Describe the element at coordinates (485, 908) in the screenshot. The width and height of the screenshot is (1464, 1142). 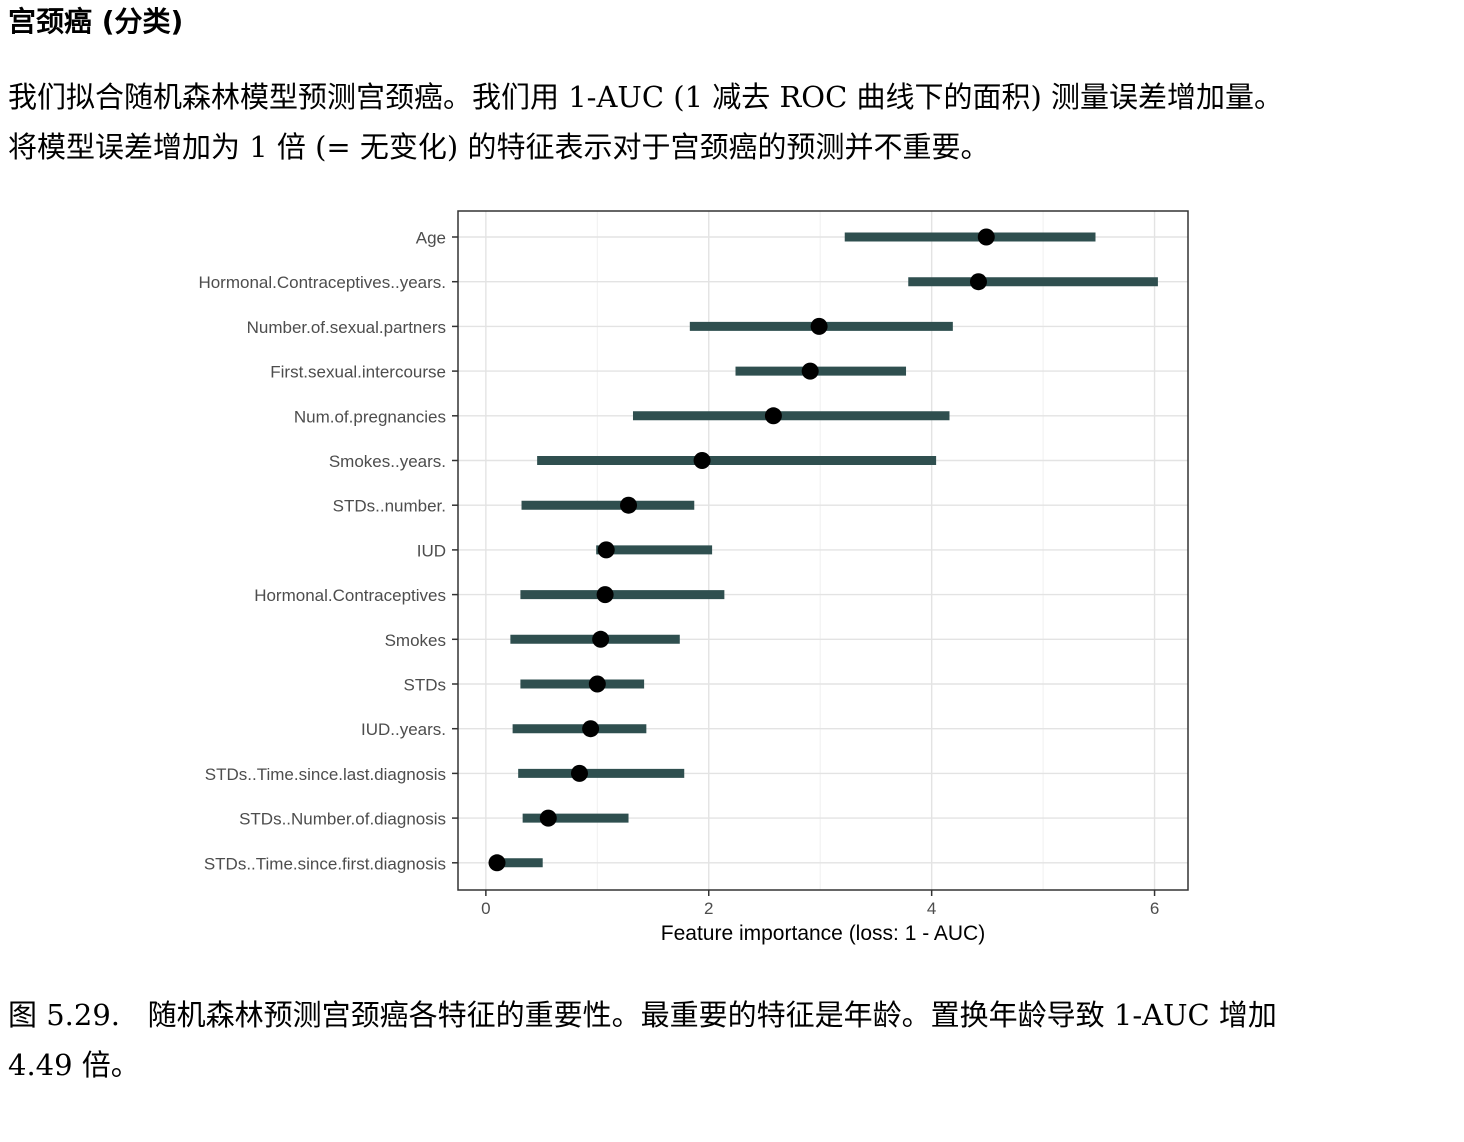
I see `x-tick-label: 0` at that location.